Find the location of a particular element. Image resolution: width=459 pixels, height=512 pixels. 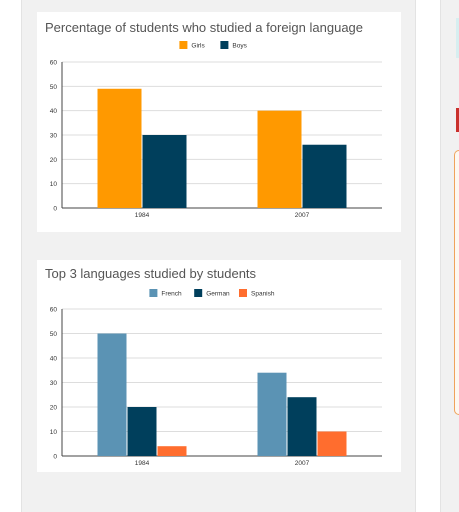

bar-boys-2007 is located at coordinates (324, 176).